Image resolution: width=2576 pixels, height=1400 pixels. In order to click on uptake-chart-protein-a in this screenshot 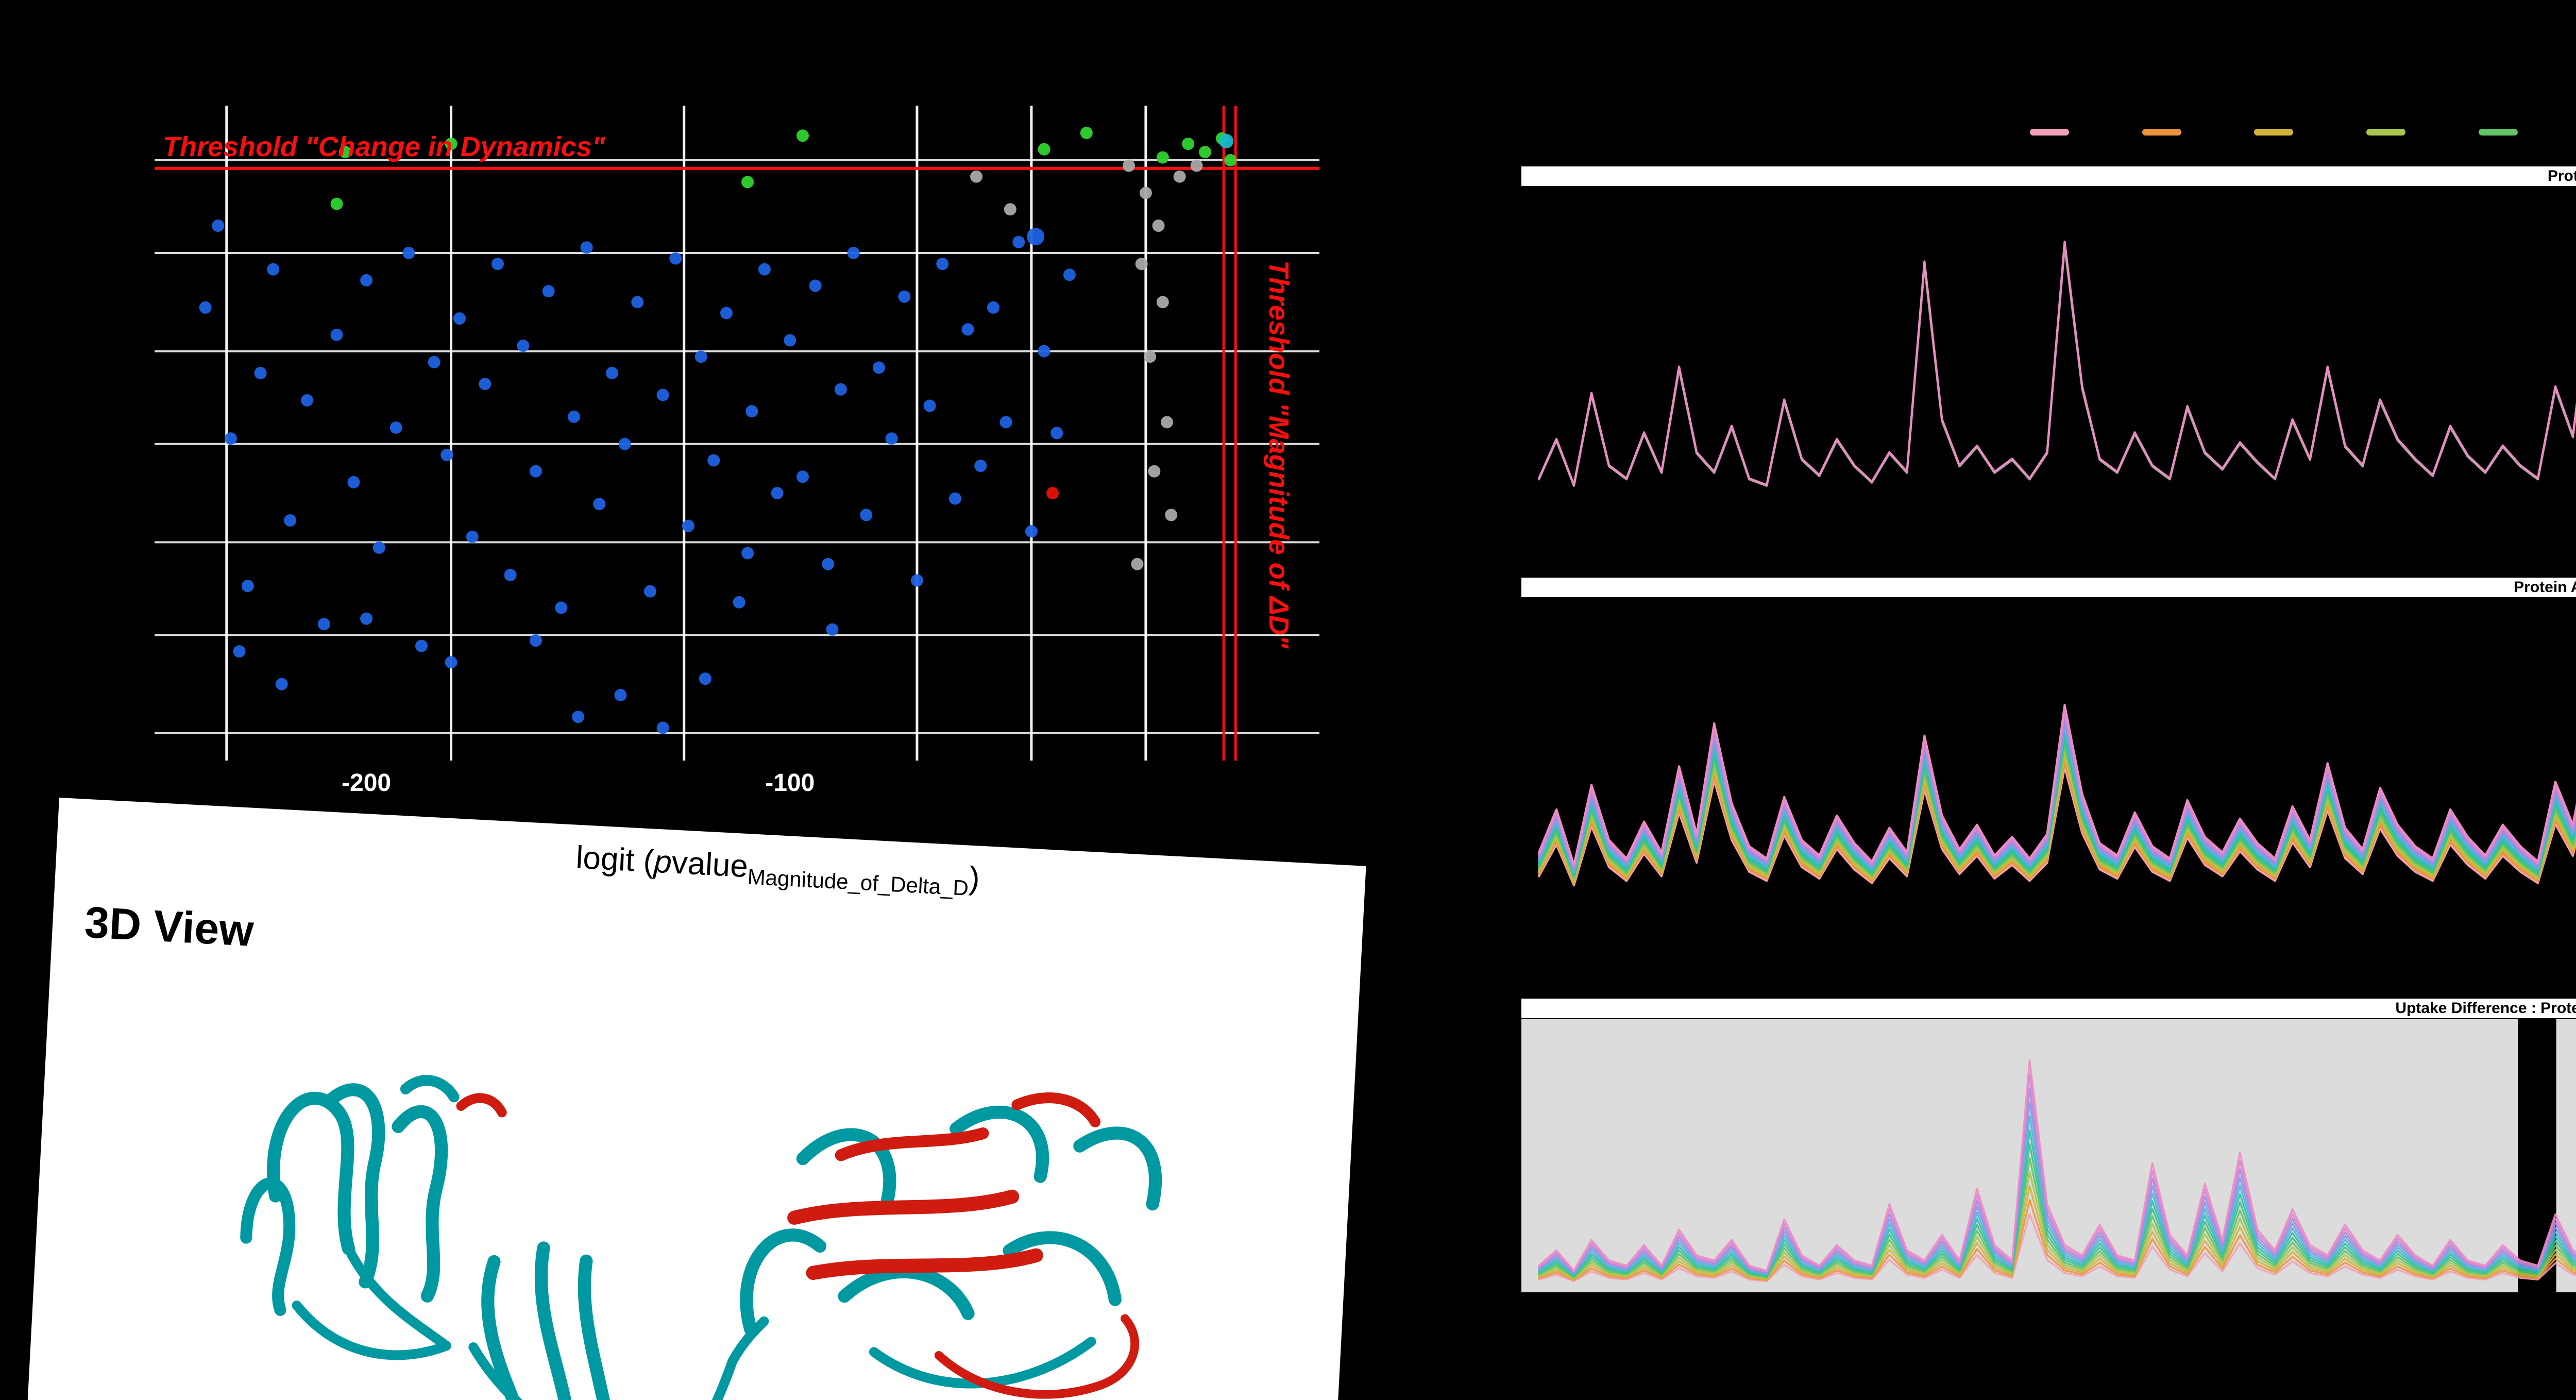, I will do `click(2048, 375)`.